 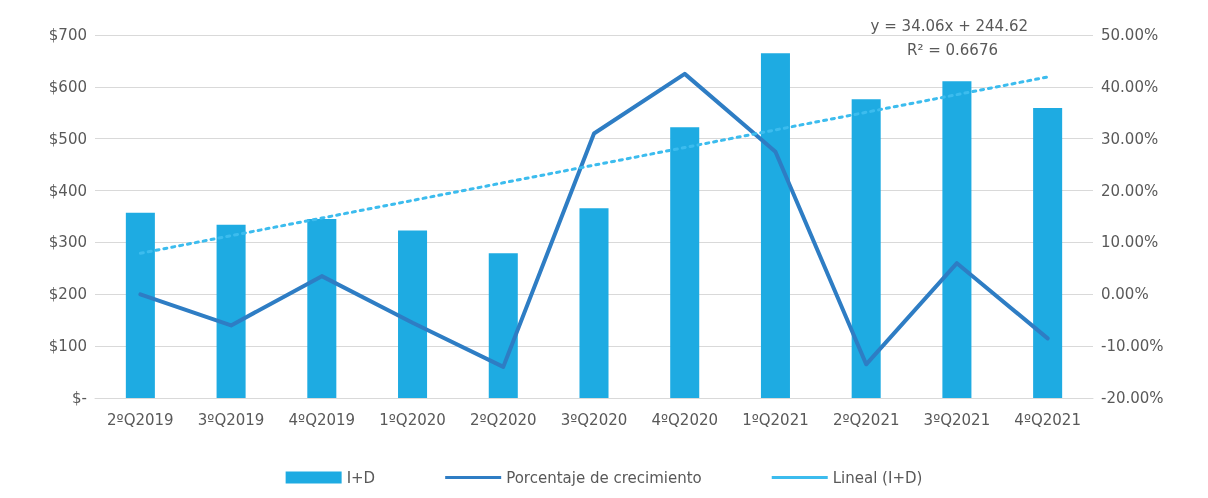 What do you see at coordinates (1132, 346) in the screenshot?
I see `y2-tick-label: -10.00%` at bounding box center [1132, 346].